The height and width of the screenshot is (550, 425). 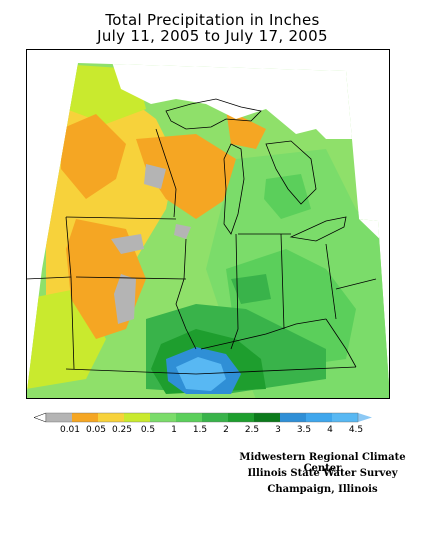 What do you see at coordinates (121, 218) in the screenshot?
I see `boundary-ia-north` at bounding box center [121, 218].